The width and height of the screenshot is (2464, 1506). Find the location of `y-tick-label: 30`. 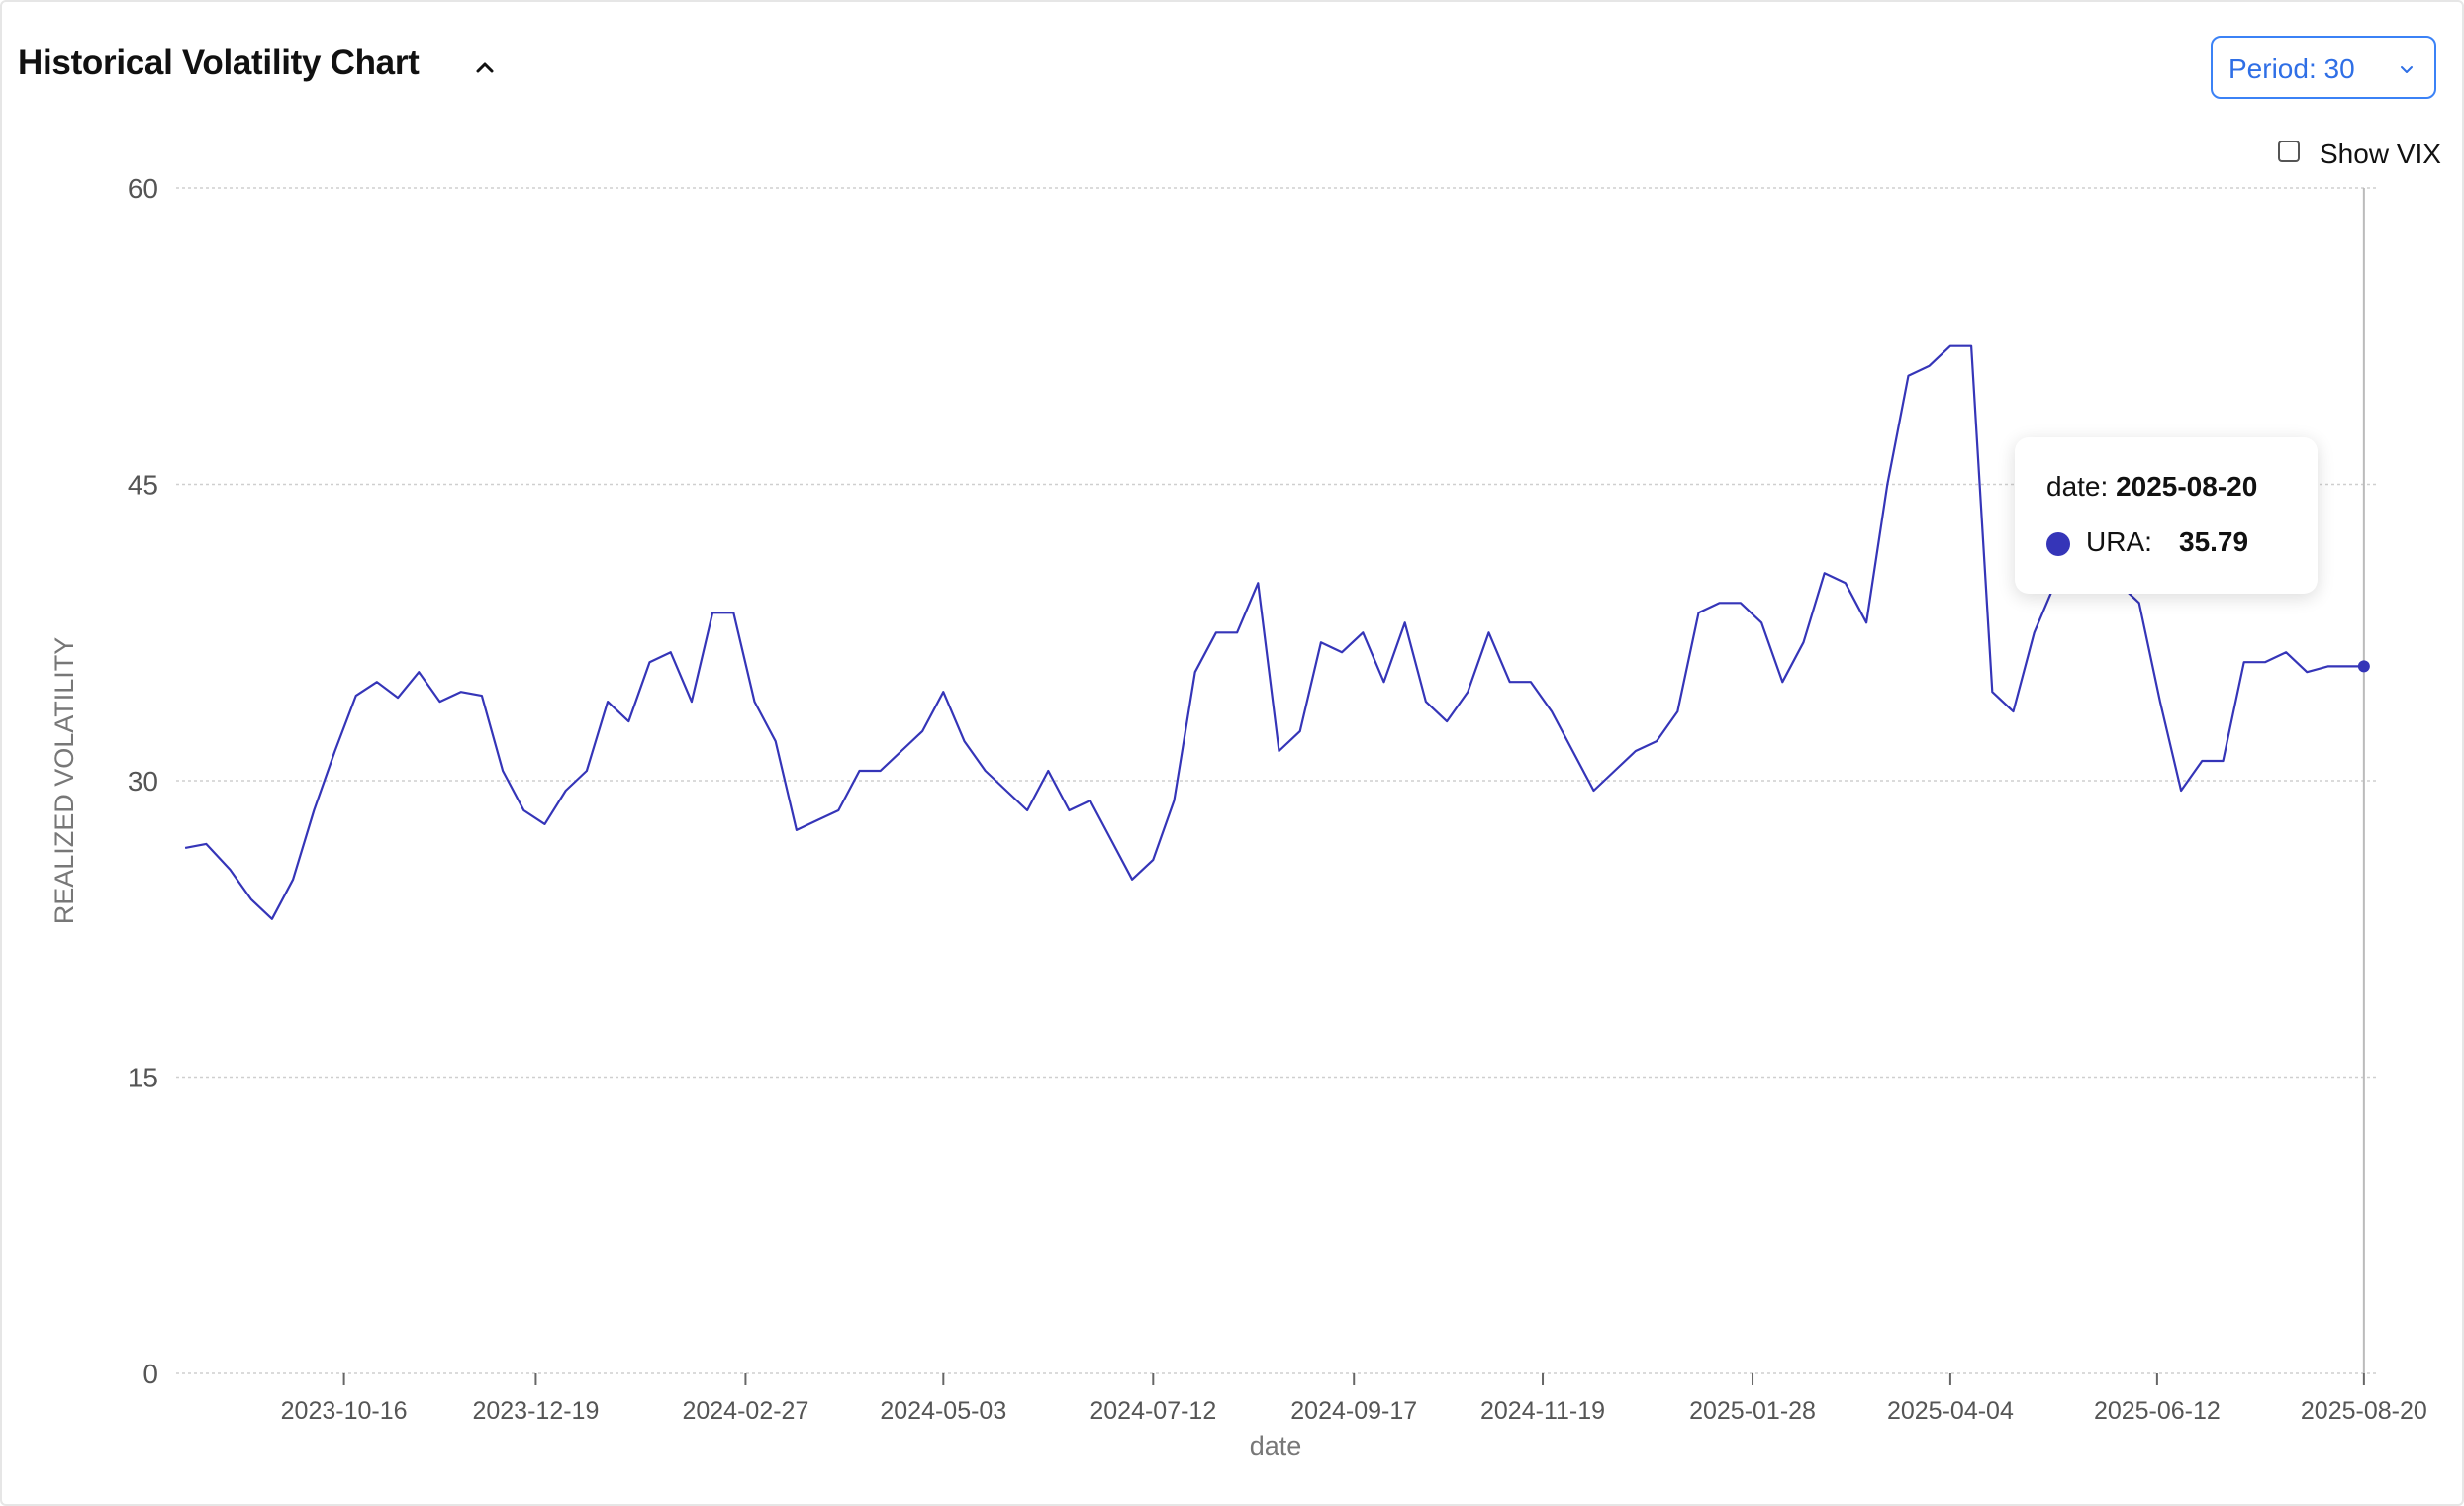

y-tick-label: 30 is located at coordinates (143, 781).